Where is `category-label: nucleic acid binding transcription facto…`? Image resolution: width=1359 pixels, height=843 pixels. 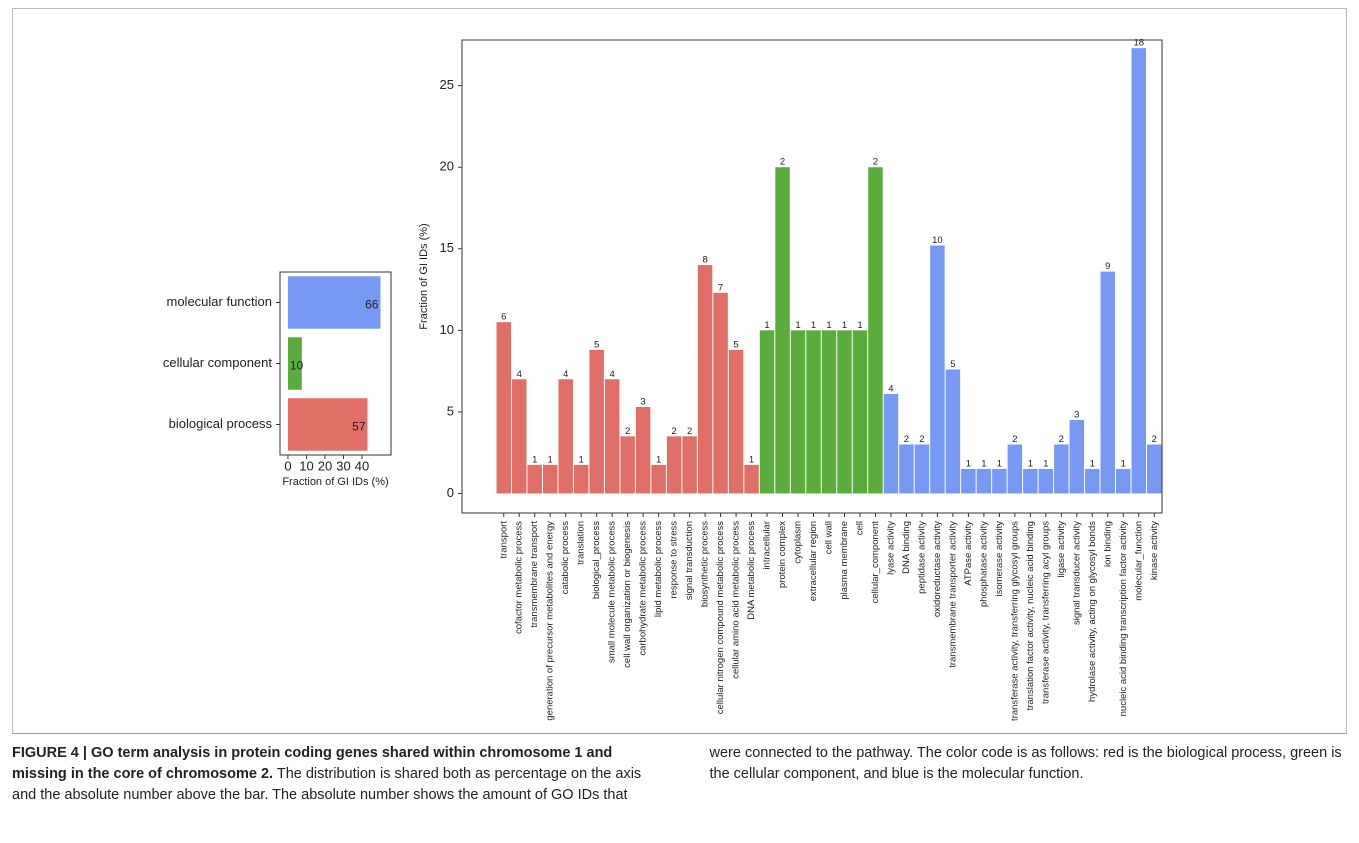 category-label: nucleic acid binding transcription facto… is located at coordinates (1123, 619).